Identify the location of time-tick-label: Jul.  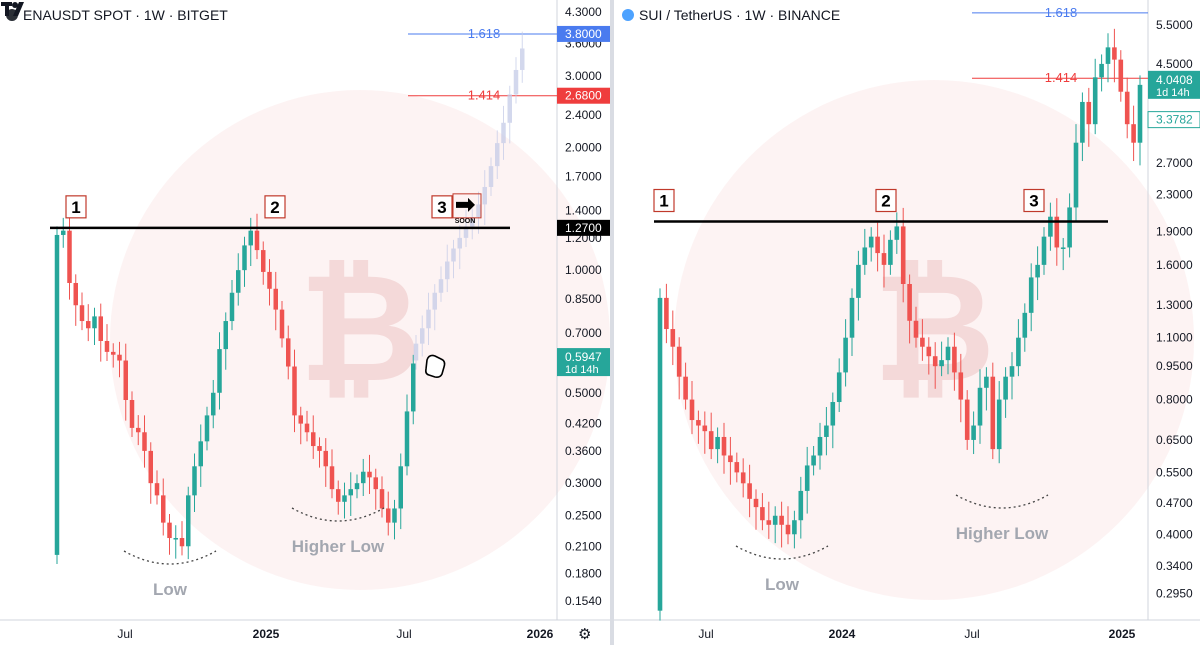
(971, 634).